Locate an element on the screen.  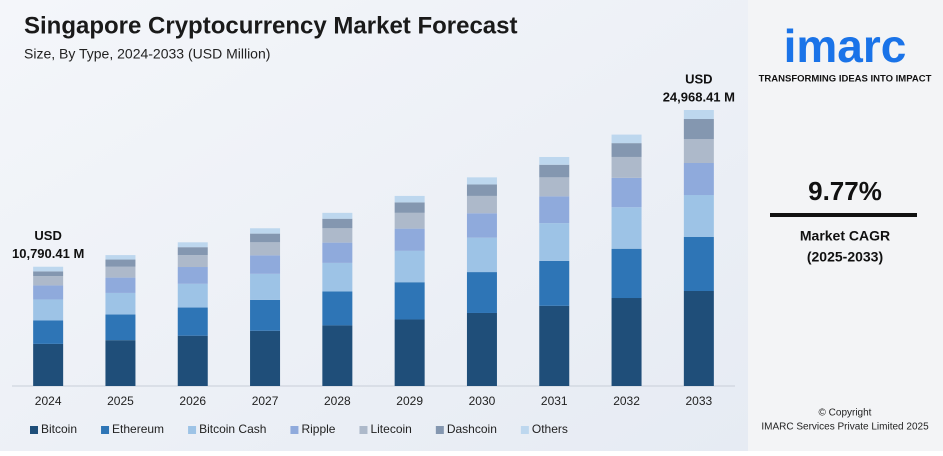
legend-label: Bitcoin is located at coordinates (59, 429).